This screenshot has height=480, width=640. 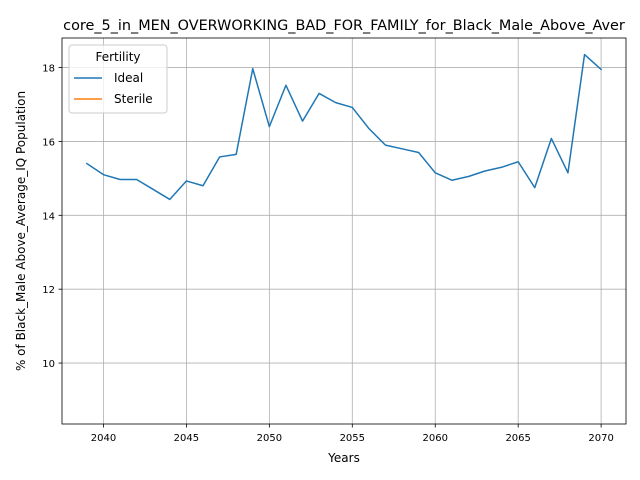 I want to click on x-tick-label: 2070, so click(x=600, y=438).